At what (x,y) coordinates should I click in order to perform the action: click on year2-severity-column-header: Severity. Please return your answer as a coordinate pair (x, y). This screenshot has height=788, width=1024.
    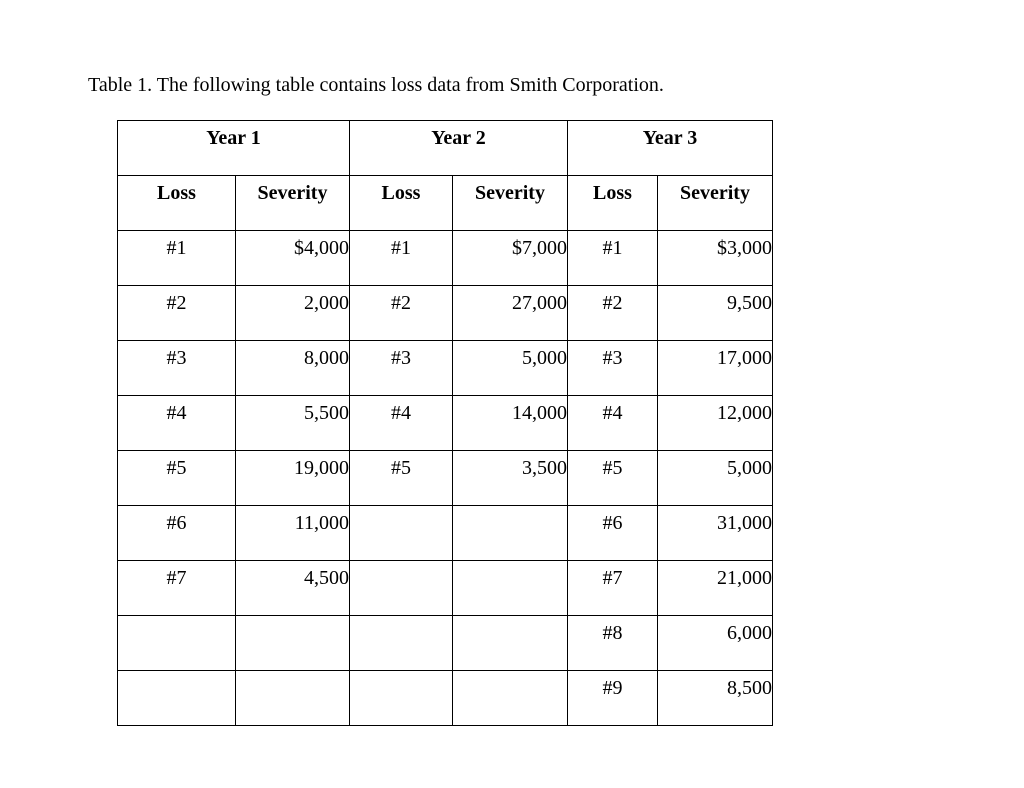
    Looking at the image, I should click on (510, 203).